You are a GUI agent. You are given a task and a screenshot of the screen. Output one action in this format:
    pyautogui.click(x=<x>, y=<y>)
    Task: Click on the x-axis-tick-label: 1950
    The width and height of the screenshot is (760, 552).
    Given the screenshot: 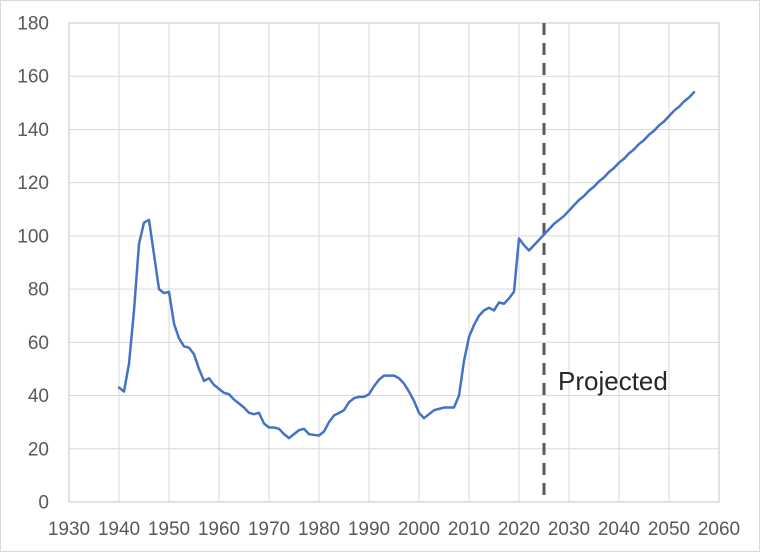 What is the action you would take?
    pyautogui.click(x=169, y=529)
    